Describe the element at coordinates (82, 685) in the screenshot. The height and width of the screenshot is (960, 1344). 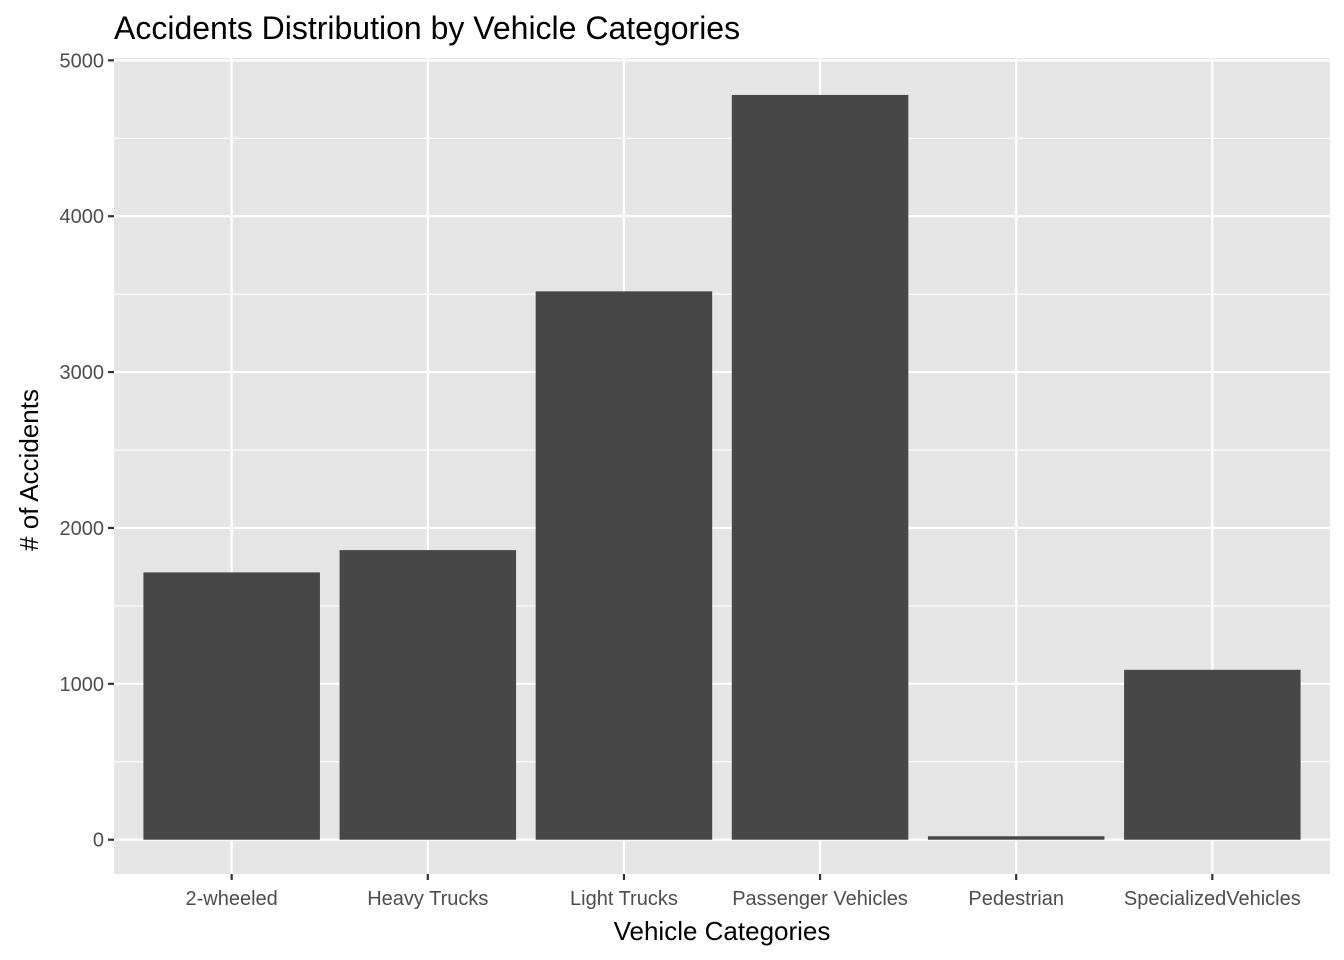
I see `y-tick-label: 1000` at that location.